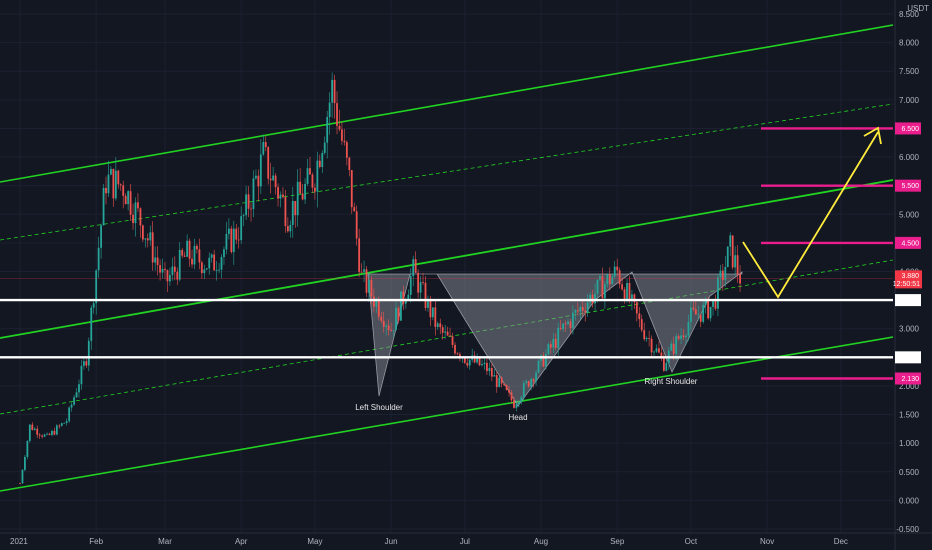  What do you see at coordinates (671, 381) in the screenshot?
I see `right-shoulder-label: Right Shoulder` at bounding box center [671, 381].